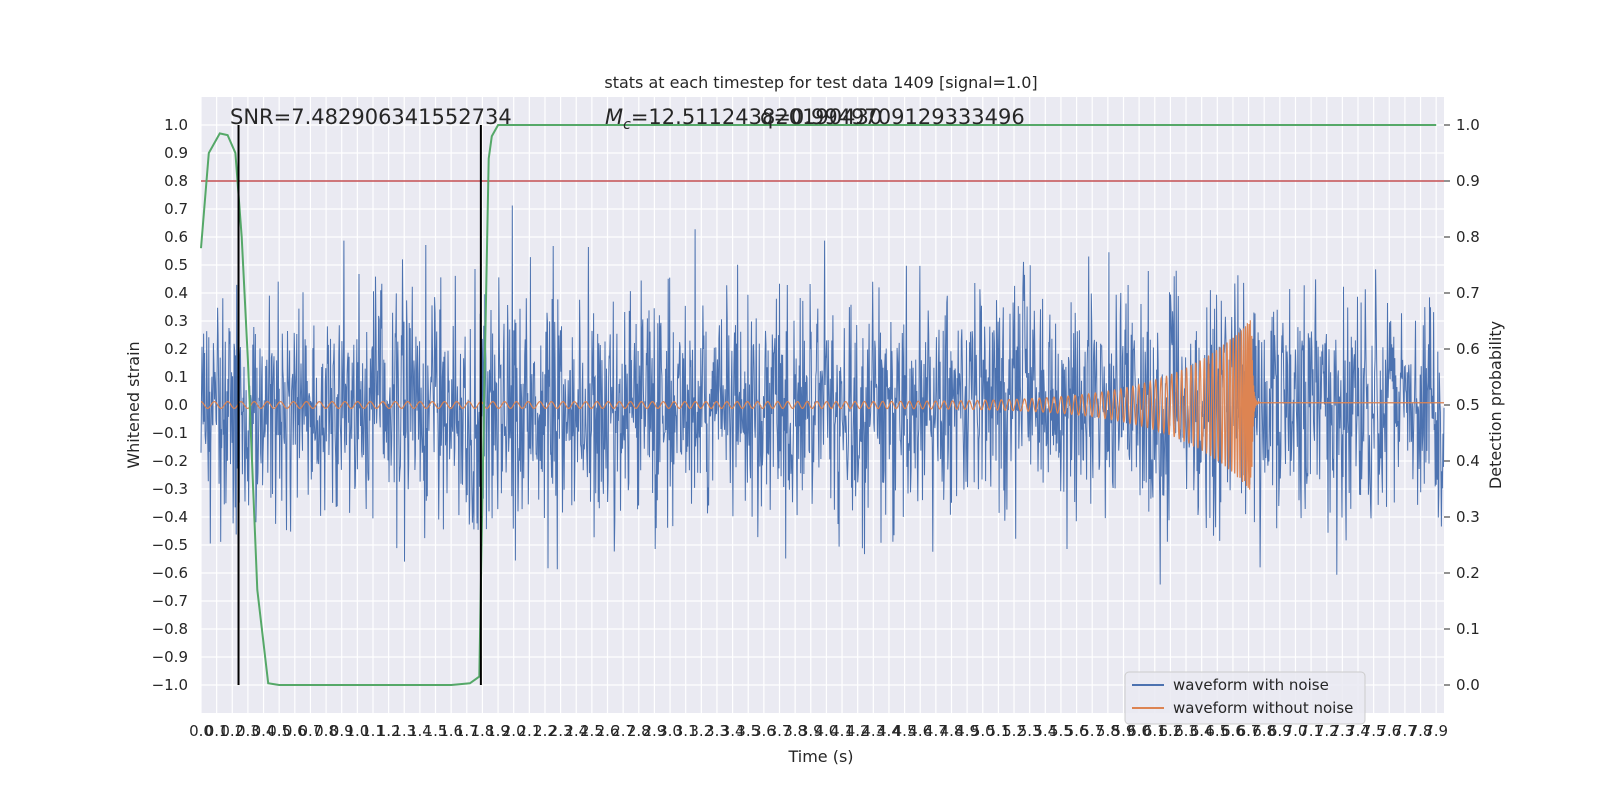 This screenshot has height=800, width=1600. I want to click on x-tick-label: 3.9, so click(811, 731).